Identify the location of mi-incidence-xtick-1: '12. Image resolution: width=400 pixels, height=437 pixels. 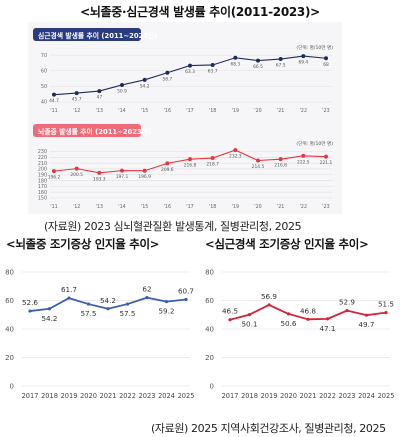
(76, 111).